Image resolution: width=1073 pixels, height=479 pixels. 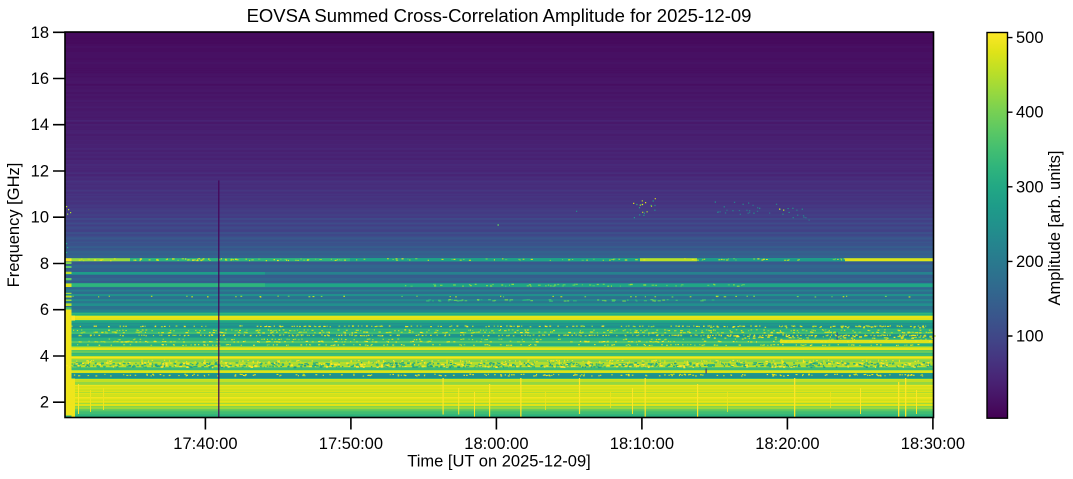 What do you see at coordinates (642, 444) in the screenshot?
I see `svg-text: 18:10:00` at bounding box center [642, 444].